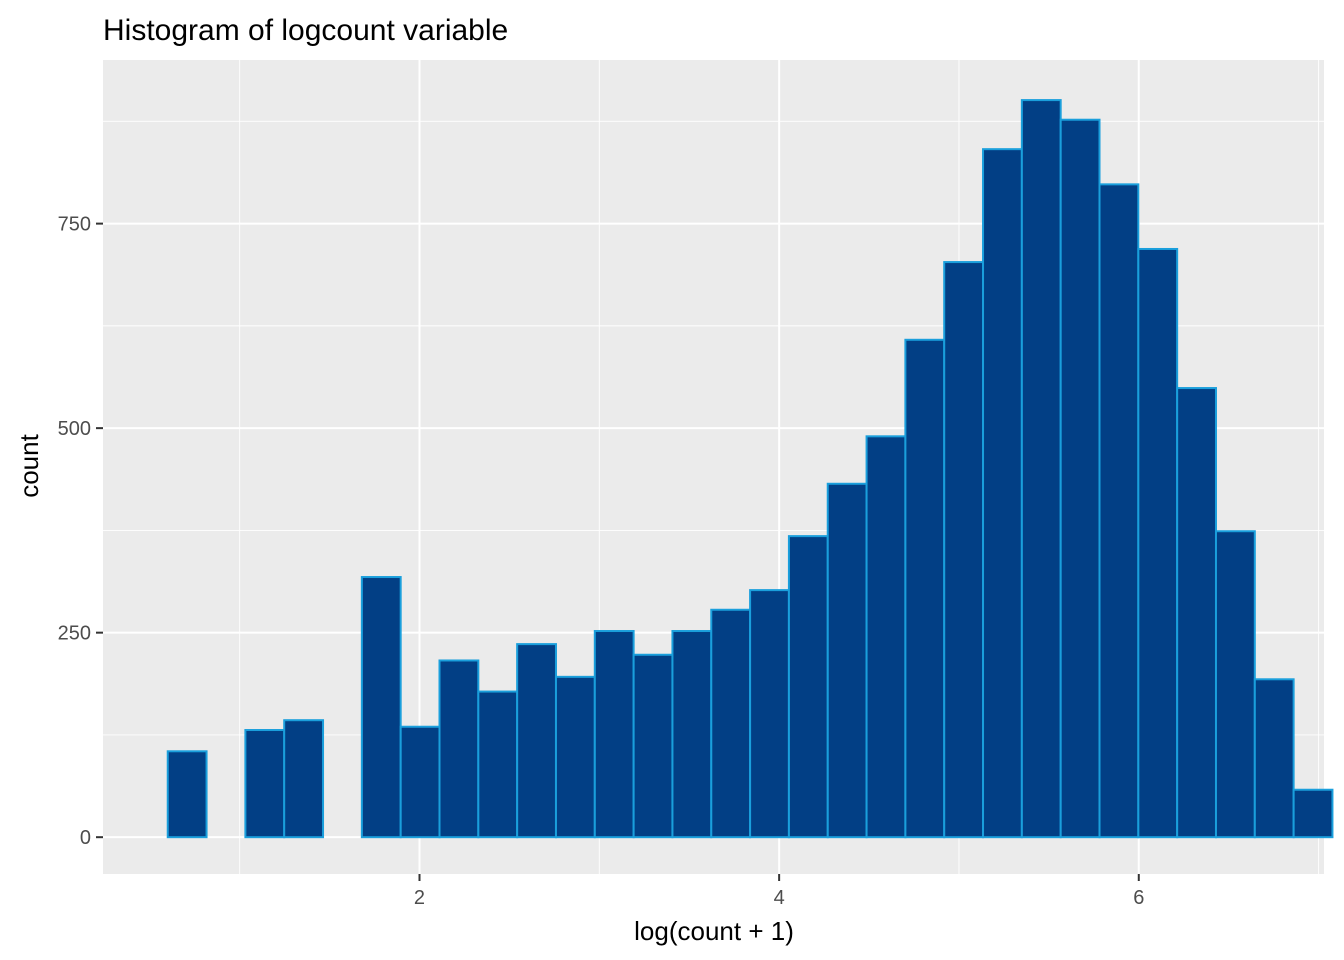 The width and height of the screenshot is (1344, 960). Describe the element at coordinates (29, 465) in the screenshot. I see `y-axis-title: count` at that location.